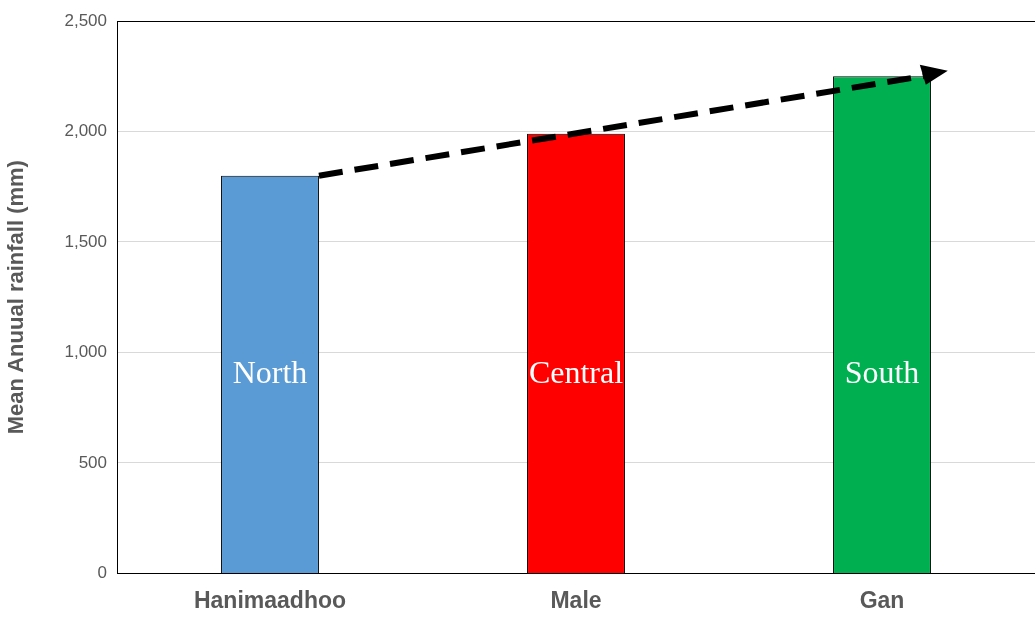 The height and width of the screenshot is (633, 1035). Describe the element at coordinates (85, 20) in the screenshot. I see `y-tick-label: 2,500` at that location.